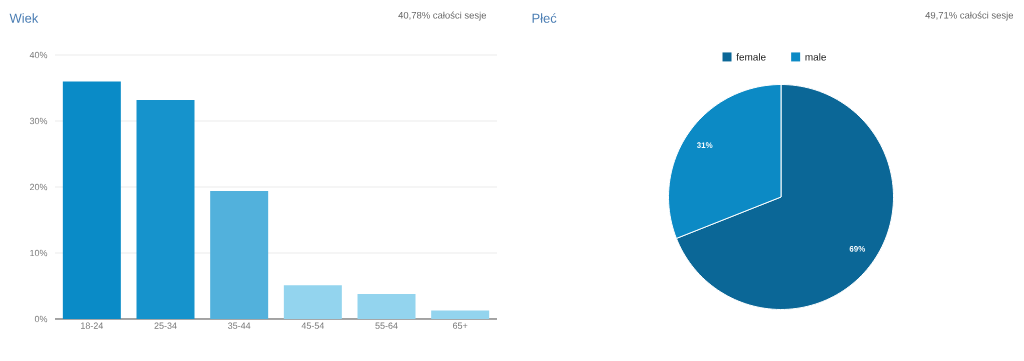 This screenshot has width=1024, height=361. What do you see at coordinates (41, 319) in the screenshot?
I see `y-tick-label: 0%` at bounding box center [41, 319].